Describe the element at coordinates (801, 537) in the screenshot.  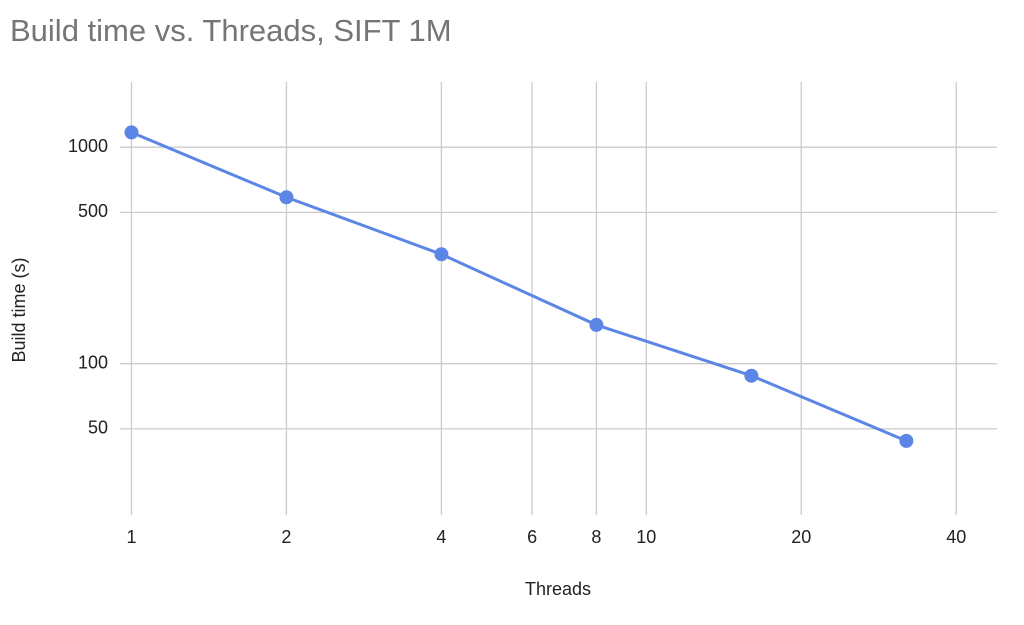
I see `x-tick-label: 20` at that location.